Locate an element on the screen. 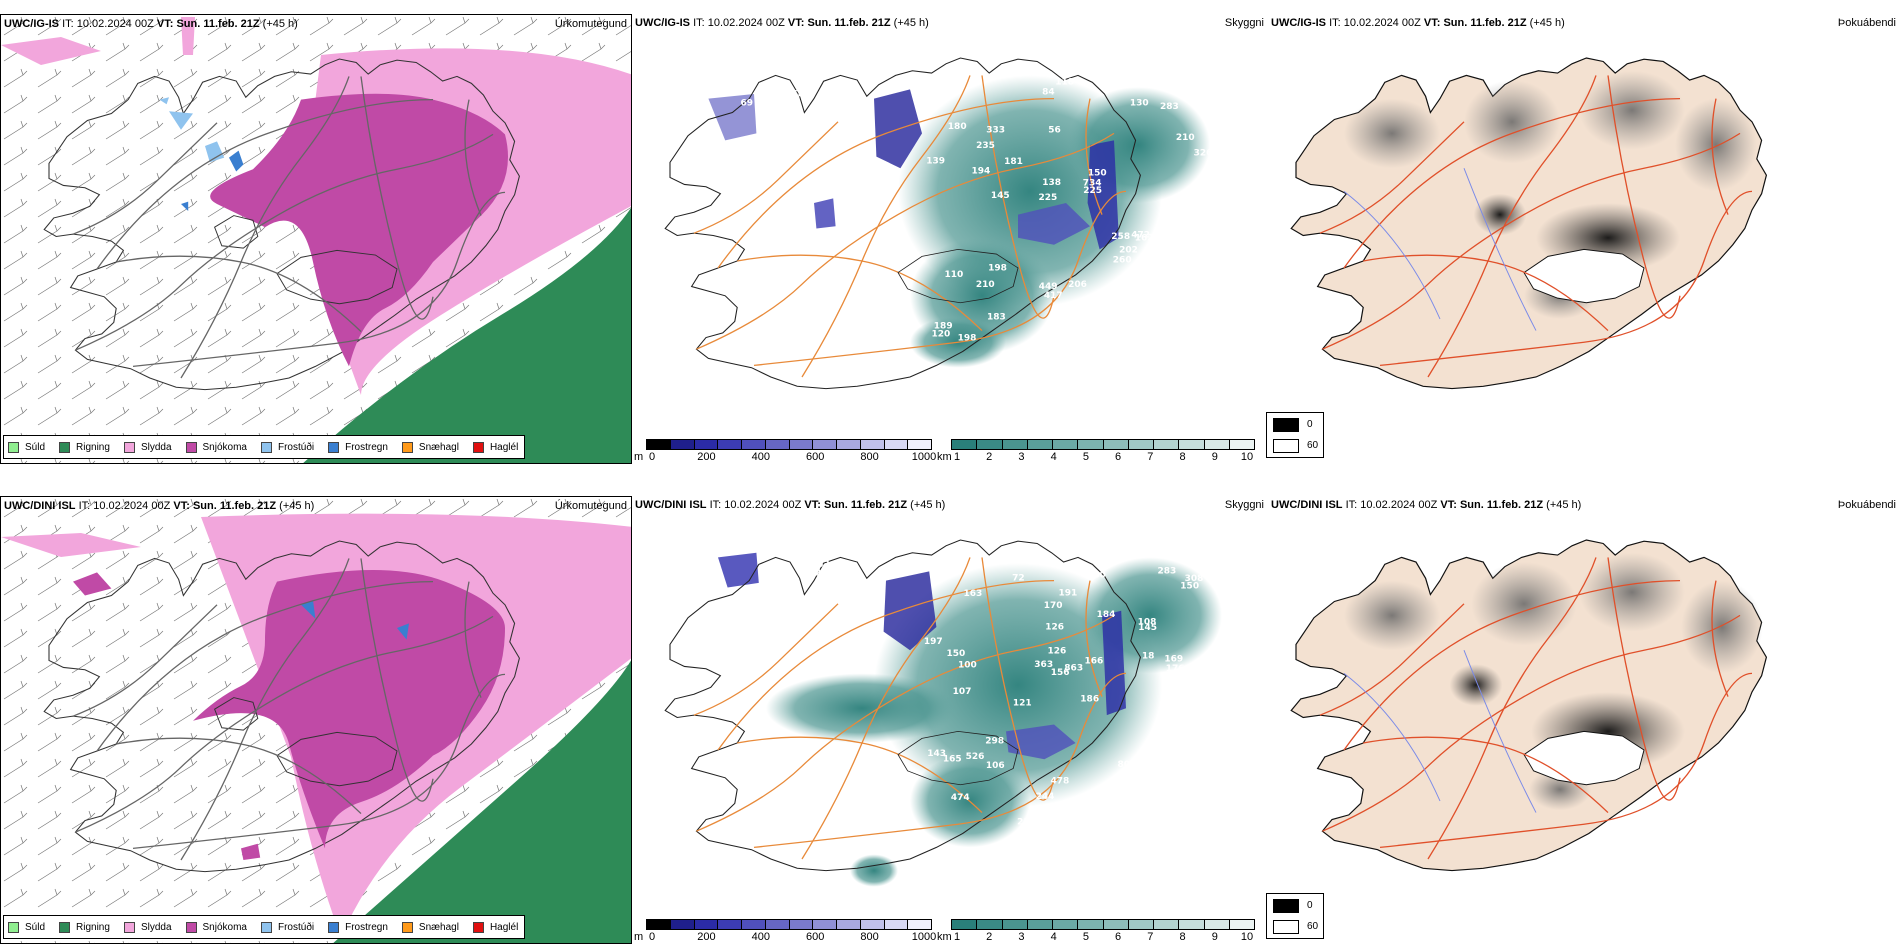  colorbar-tick: 400 is located at coordinates (760, 457).